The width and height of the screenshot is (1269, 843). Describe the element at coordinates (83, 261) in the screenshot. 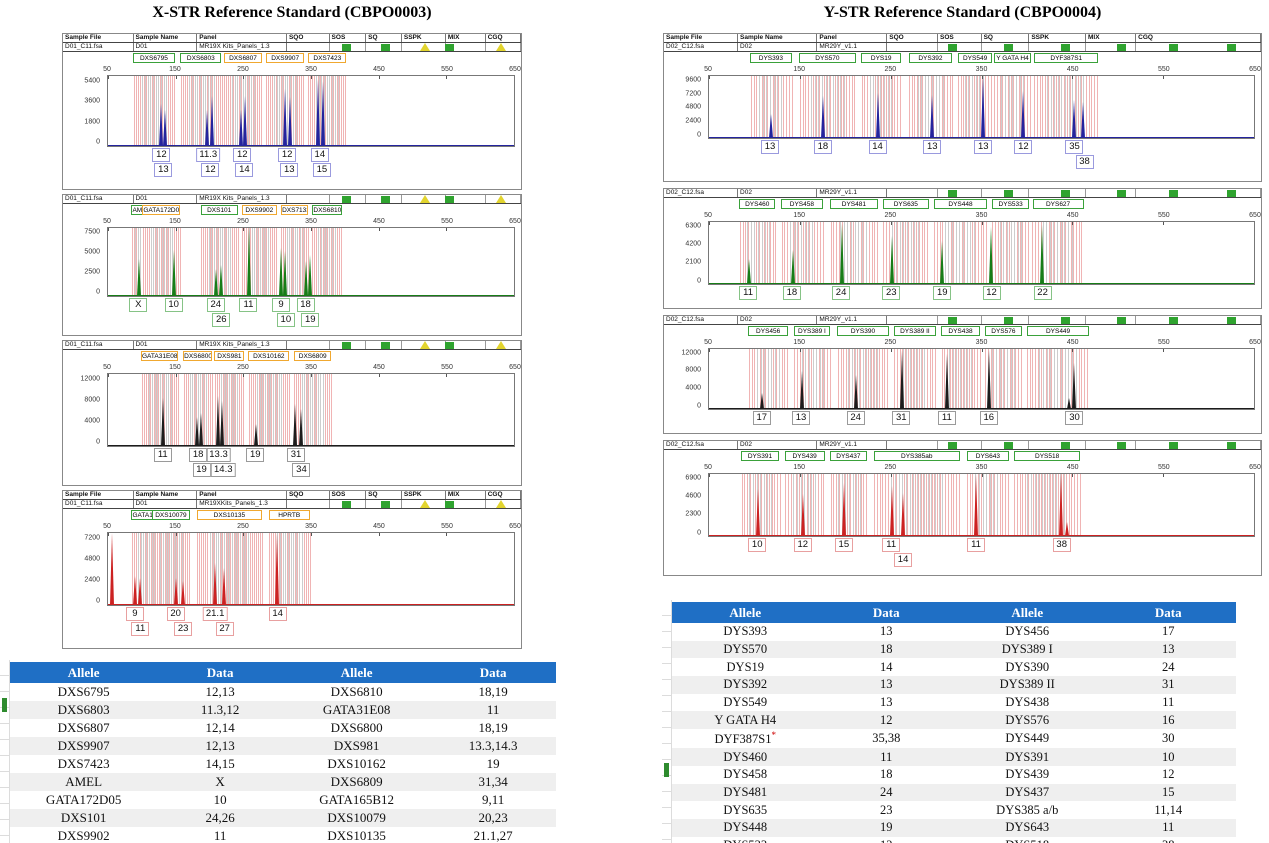

I see `y-axis: 7500 5000 2500 0` at that location.